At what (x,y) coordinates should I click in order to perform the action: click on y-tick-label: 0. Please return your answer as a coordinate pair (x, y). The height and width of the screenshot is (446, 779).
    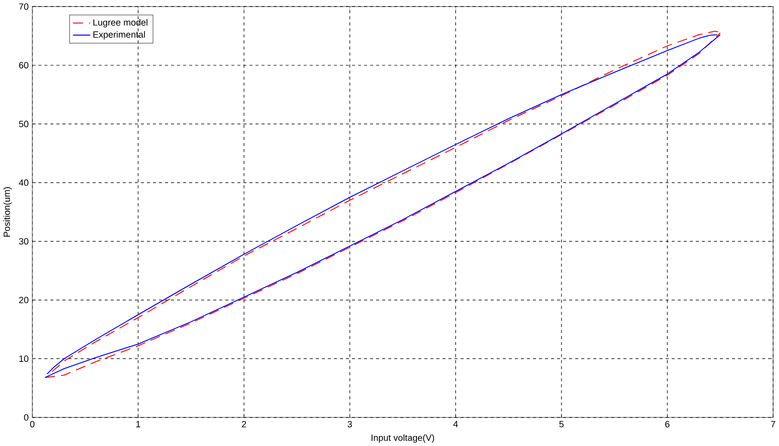
    Looking at the image, I should click on (26, 417).